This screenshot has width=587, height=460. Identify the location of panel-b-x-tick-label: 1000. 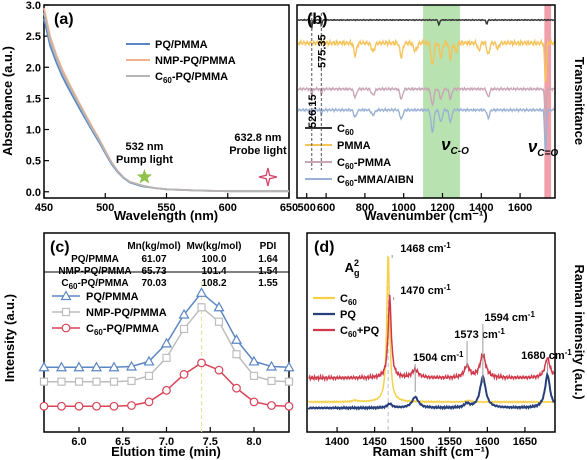
(403, 208).